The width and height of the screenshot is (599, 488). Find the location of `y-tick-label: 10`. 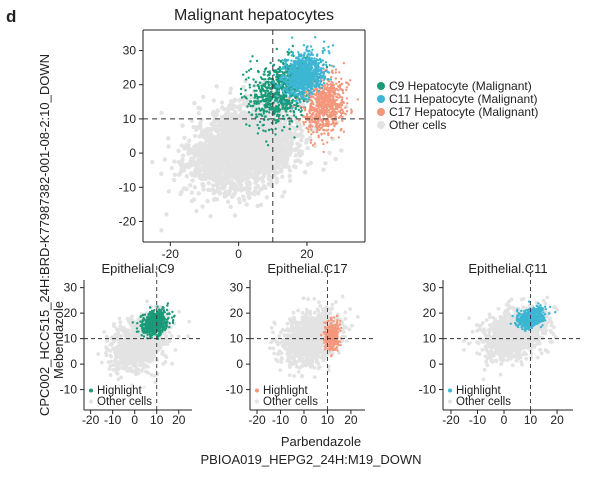

y-tick-label: 10 is located at coordinates (130, 119).